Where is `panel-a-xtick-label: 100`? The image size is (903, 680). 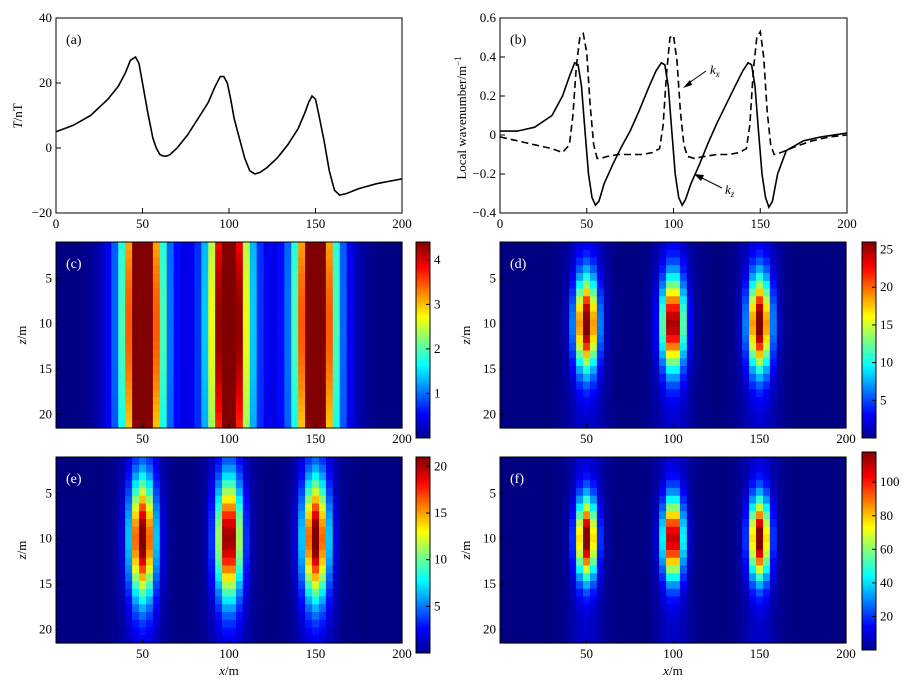 panel-a-xtick-label: 100 is located at coordinates (229, 223).